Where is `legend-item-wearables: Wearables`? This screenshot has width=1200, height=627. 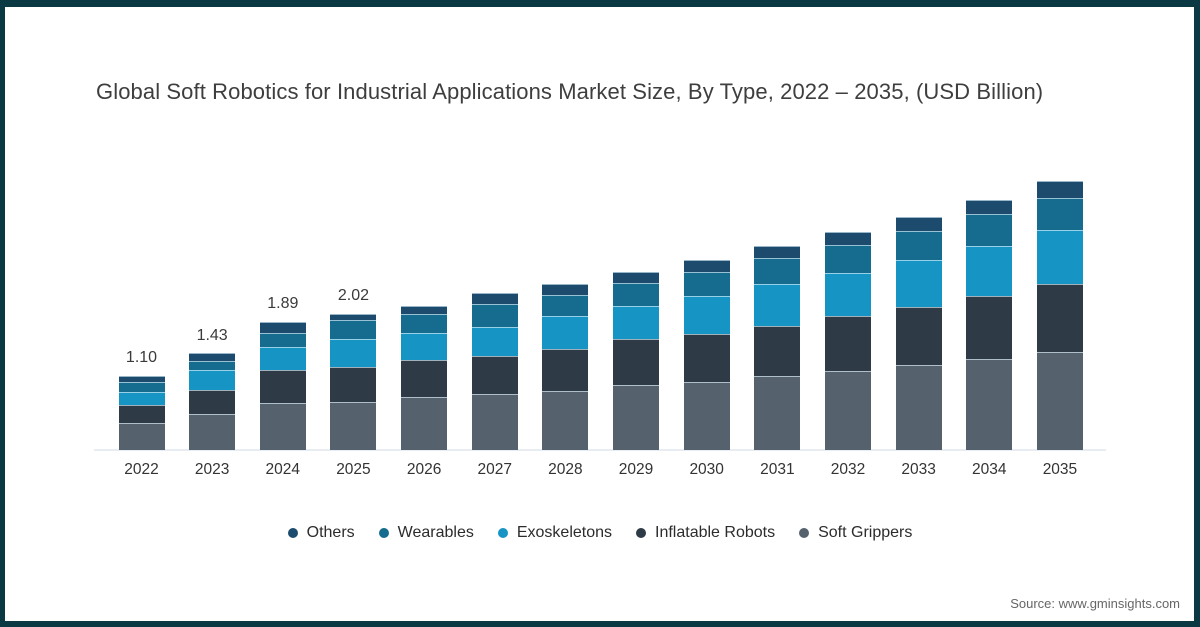
legend-item-wearables: Wearables is located at coordinates (426, 533).